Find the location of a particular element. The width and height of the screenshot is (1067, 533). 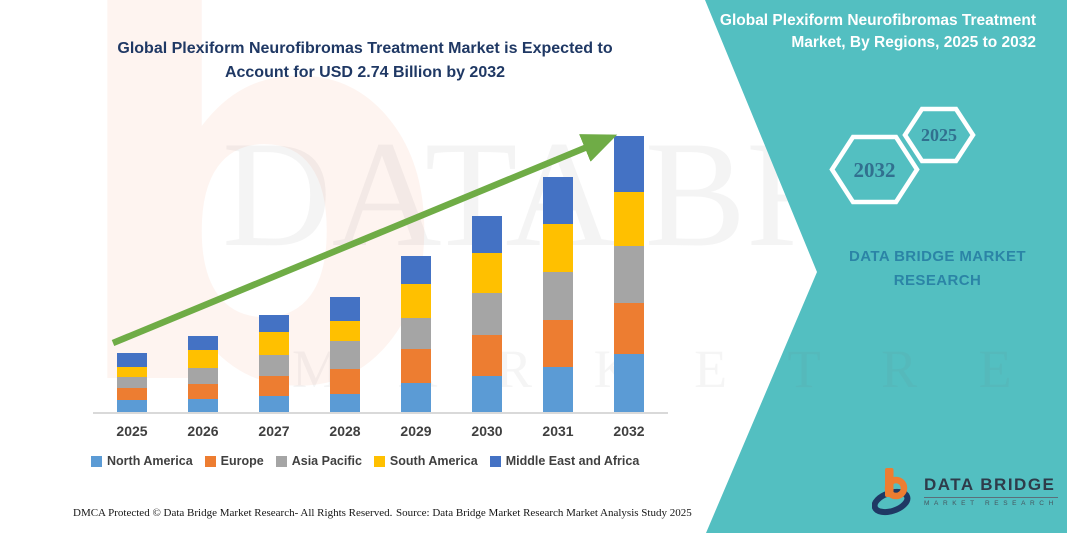

logo-text: DATA BRIDGE MARKET RESEARCH is located at coordinates (991, 491).